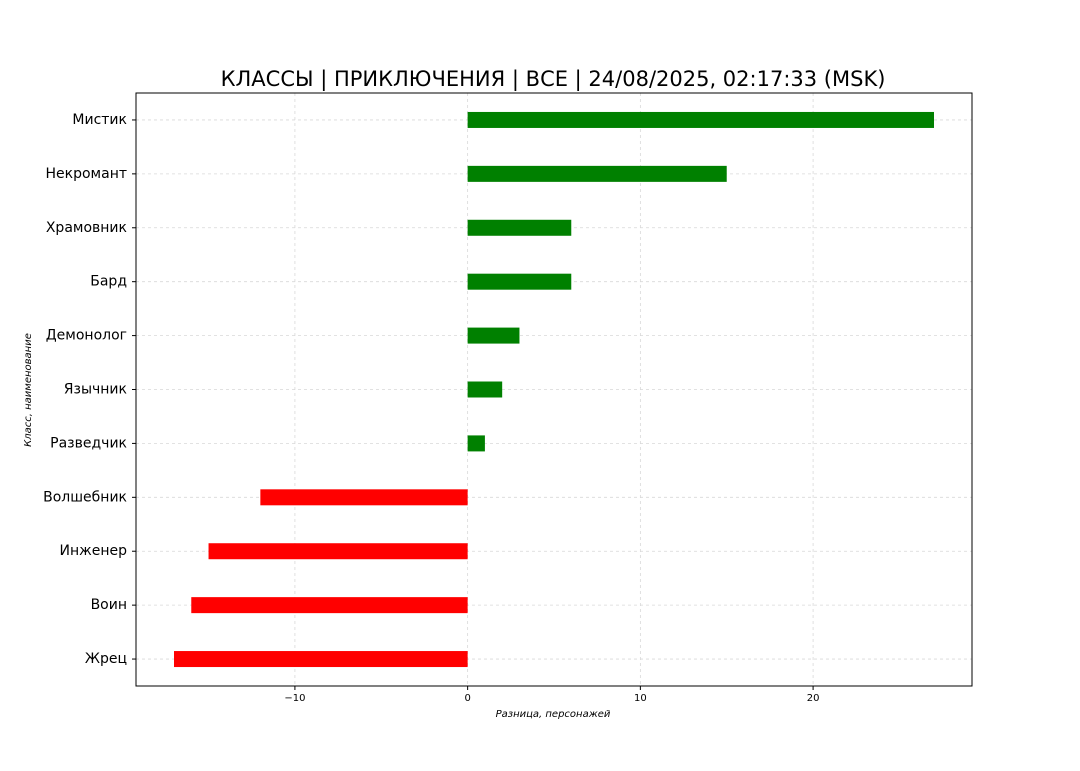 This screenshot has width=1080, height=771. I want to click on x-axis-label: Разница, персонажей, so click(553, 714).